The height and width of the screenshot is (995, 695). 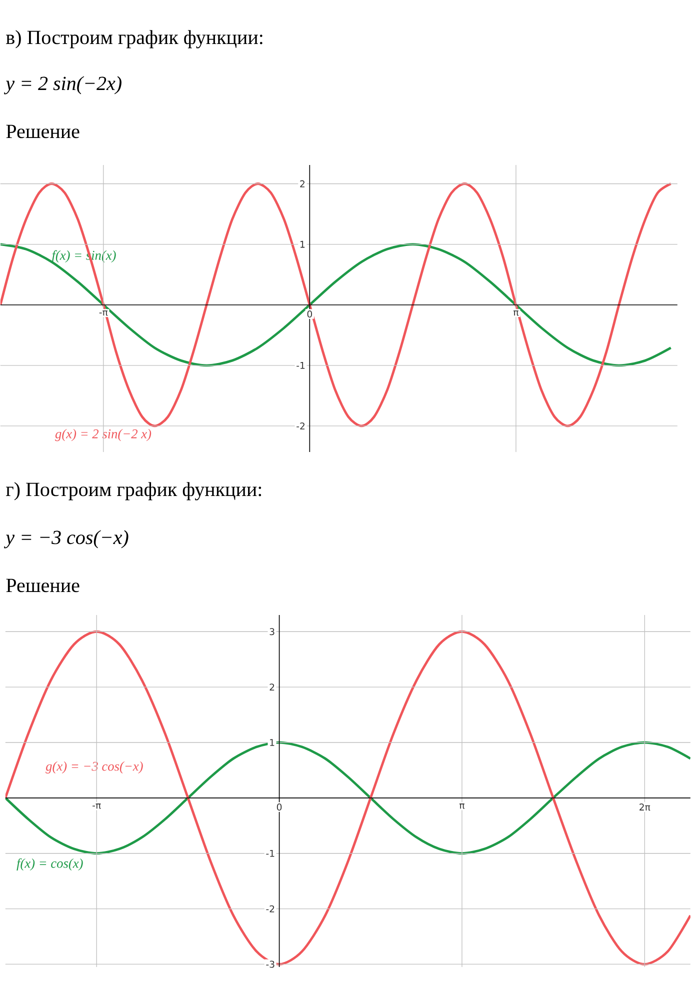 I want to click on line-series, so click(x=347, y=798).